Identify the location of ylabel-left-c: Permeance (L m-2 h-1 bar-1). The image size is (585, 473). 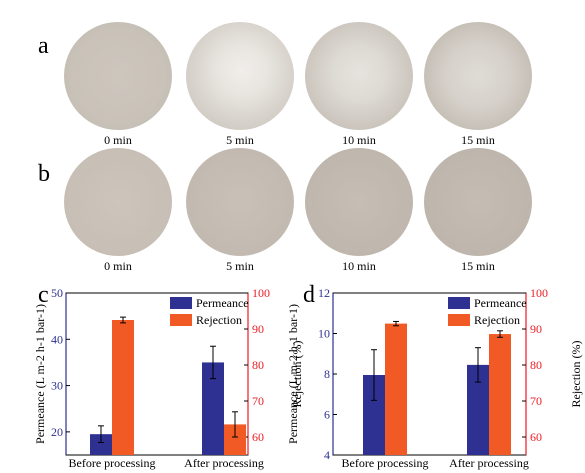
(40, 374).